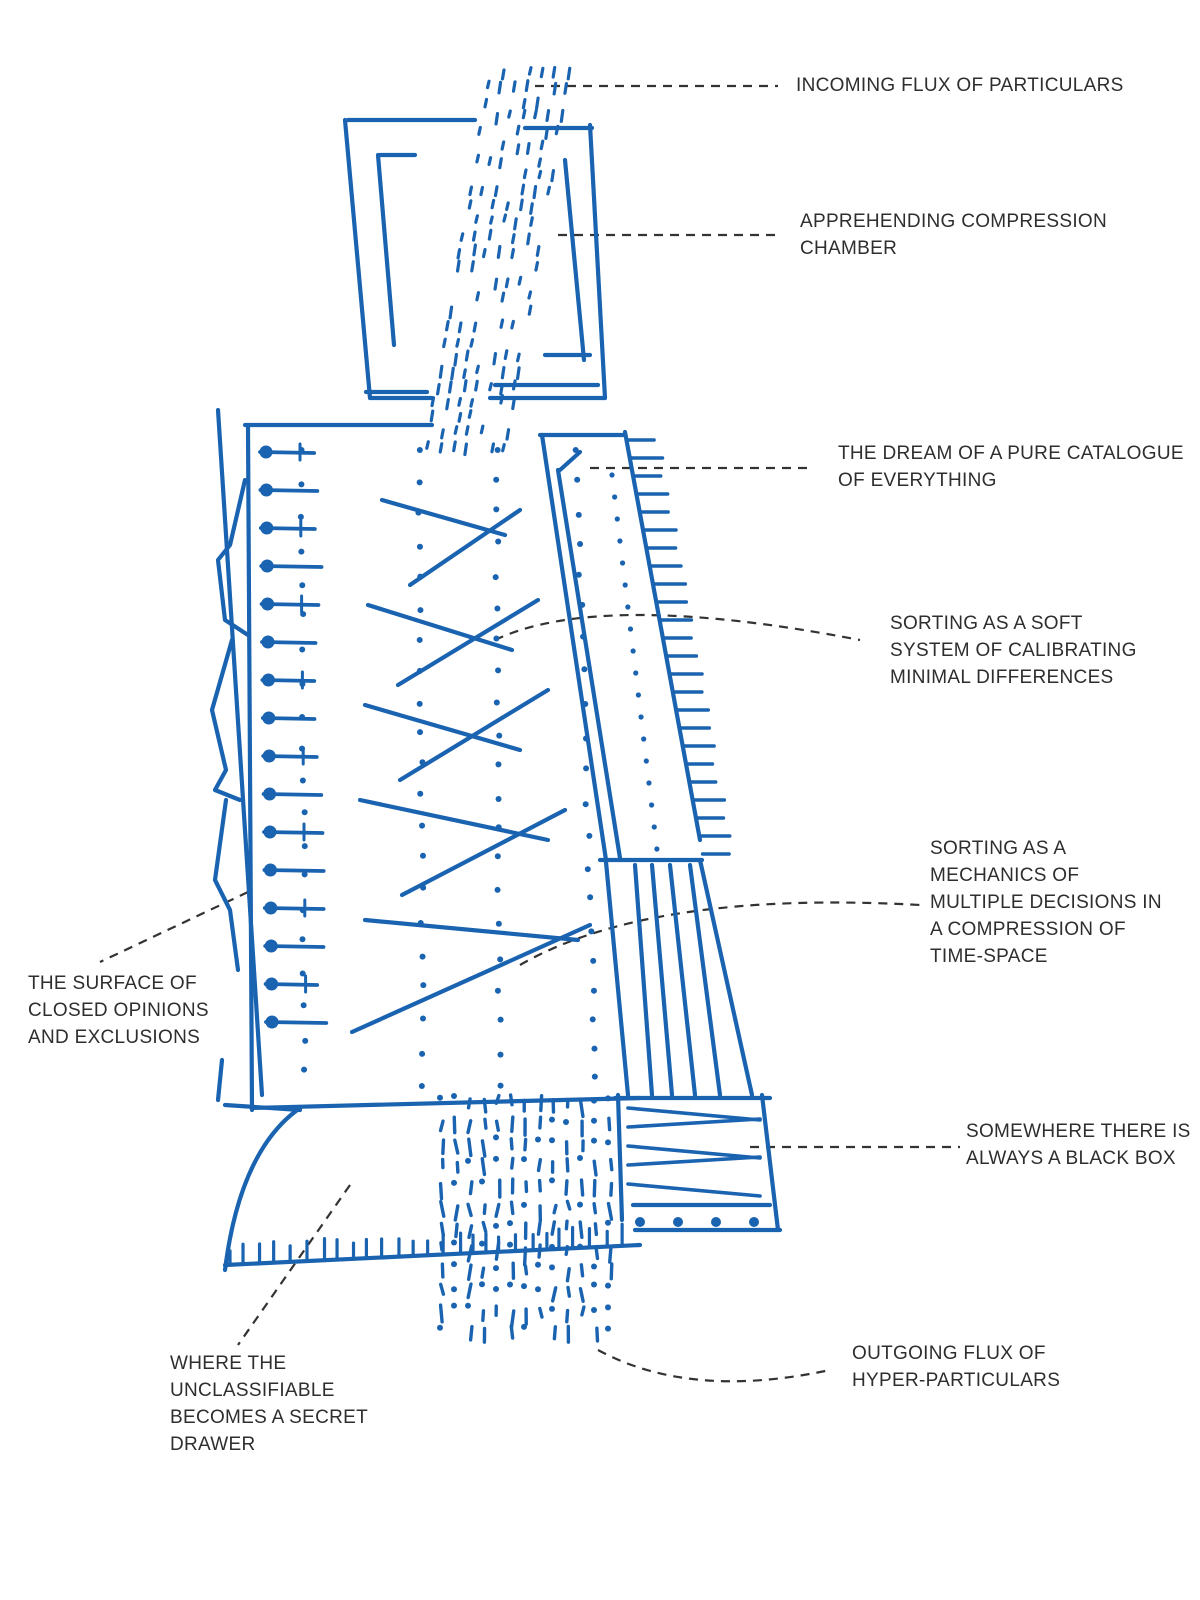  I want to click on chute-drawing, so click(679, 977).